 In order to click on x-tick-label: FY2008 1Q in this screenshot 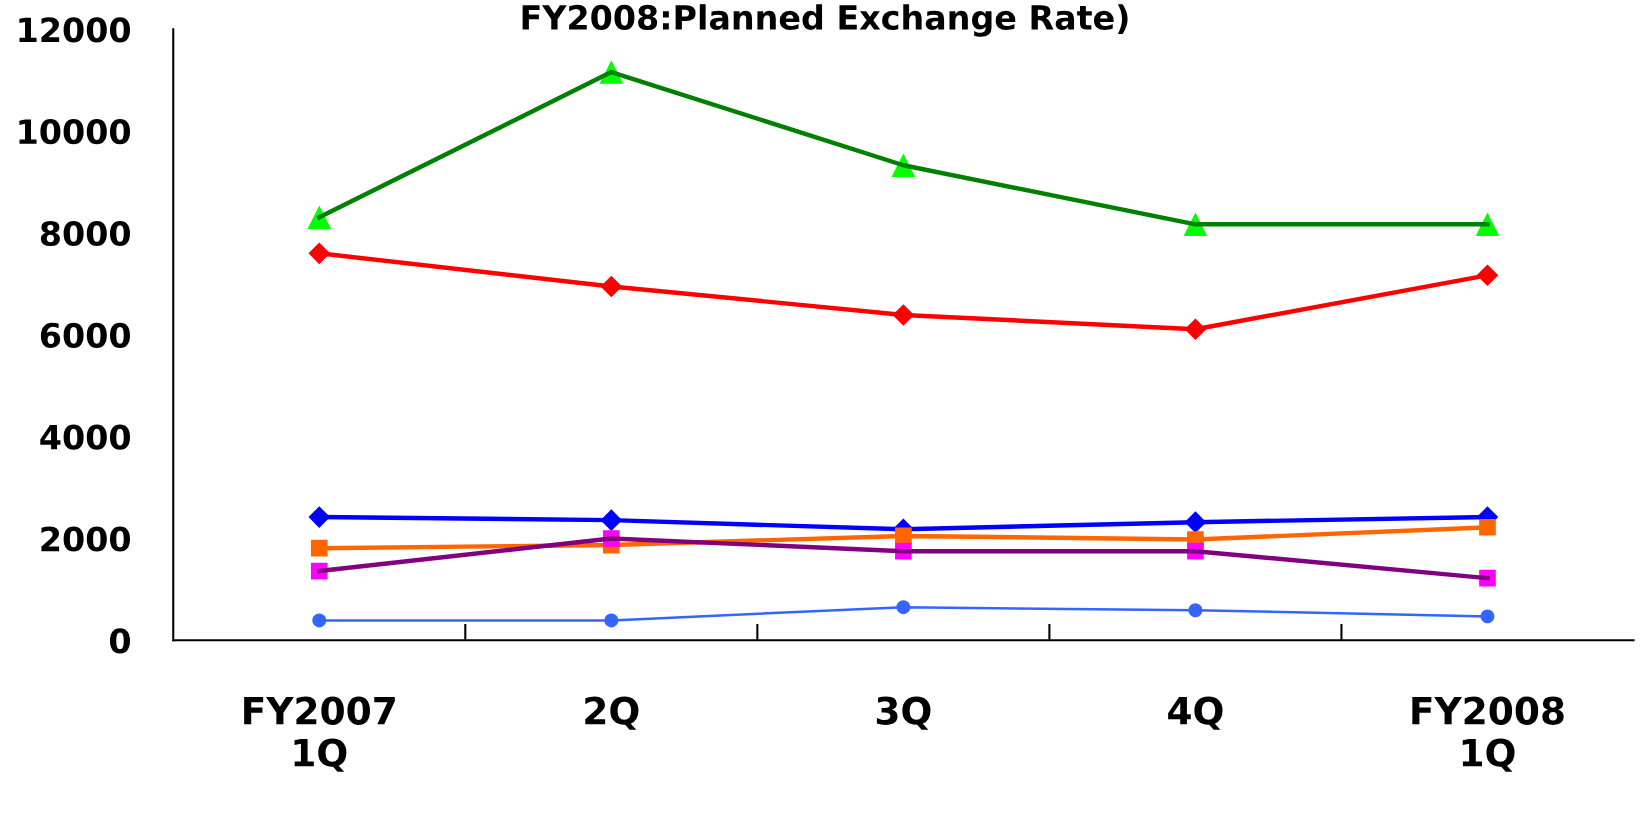, I will do `click(1488, 734)`.